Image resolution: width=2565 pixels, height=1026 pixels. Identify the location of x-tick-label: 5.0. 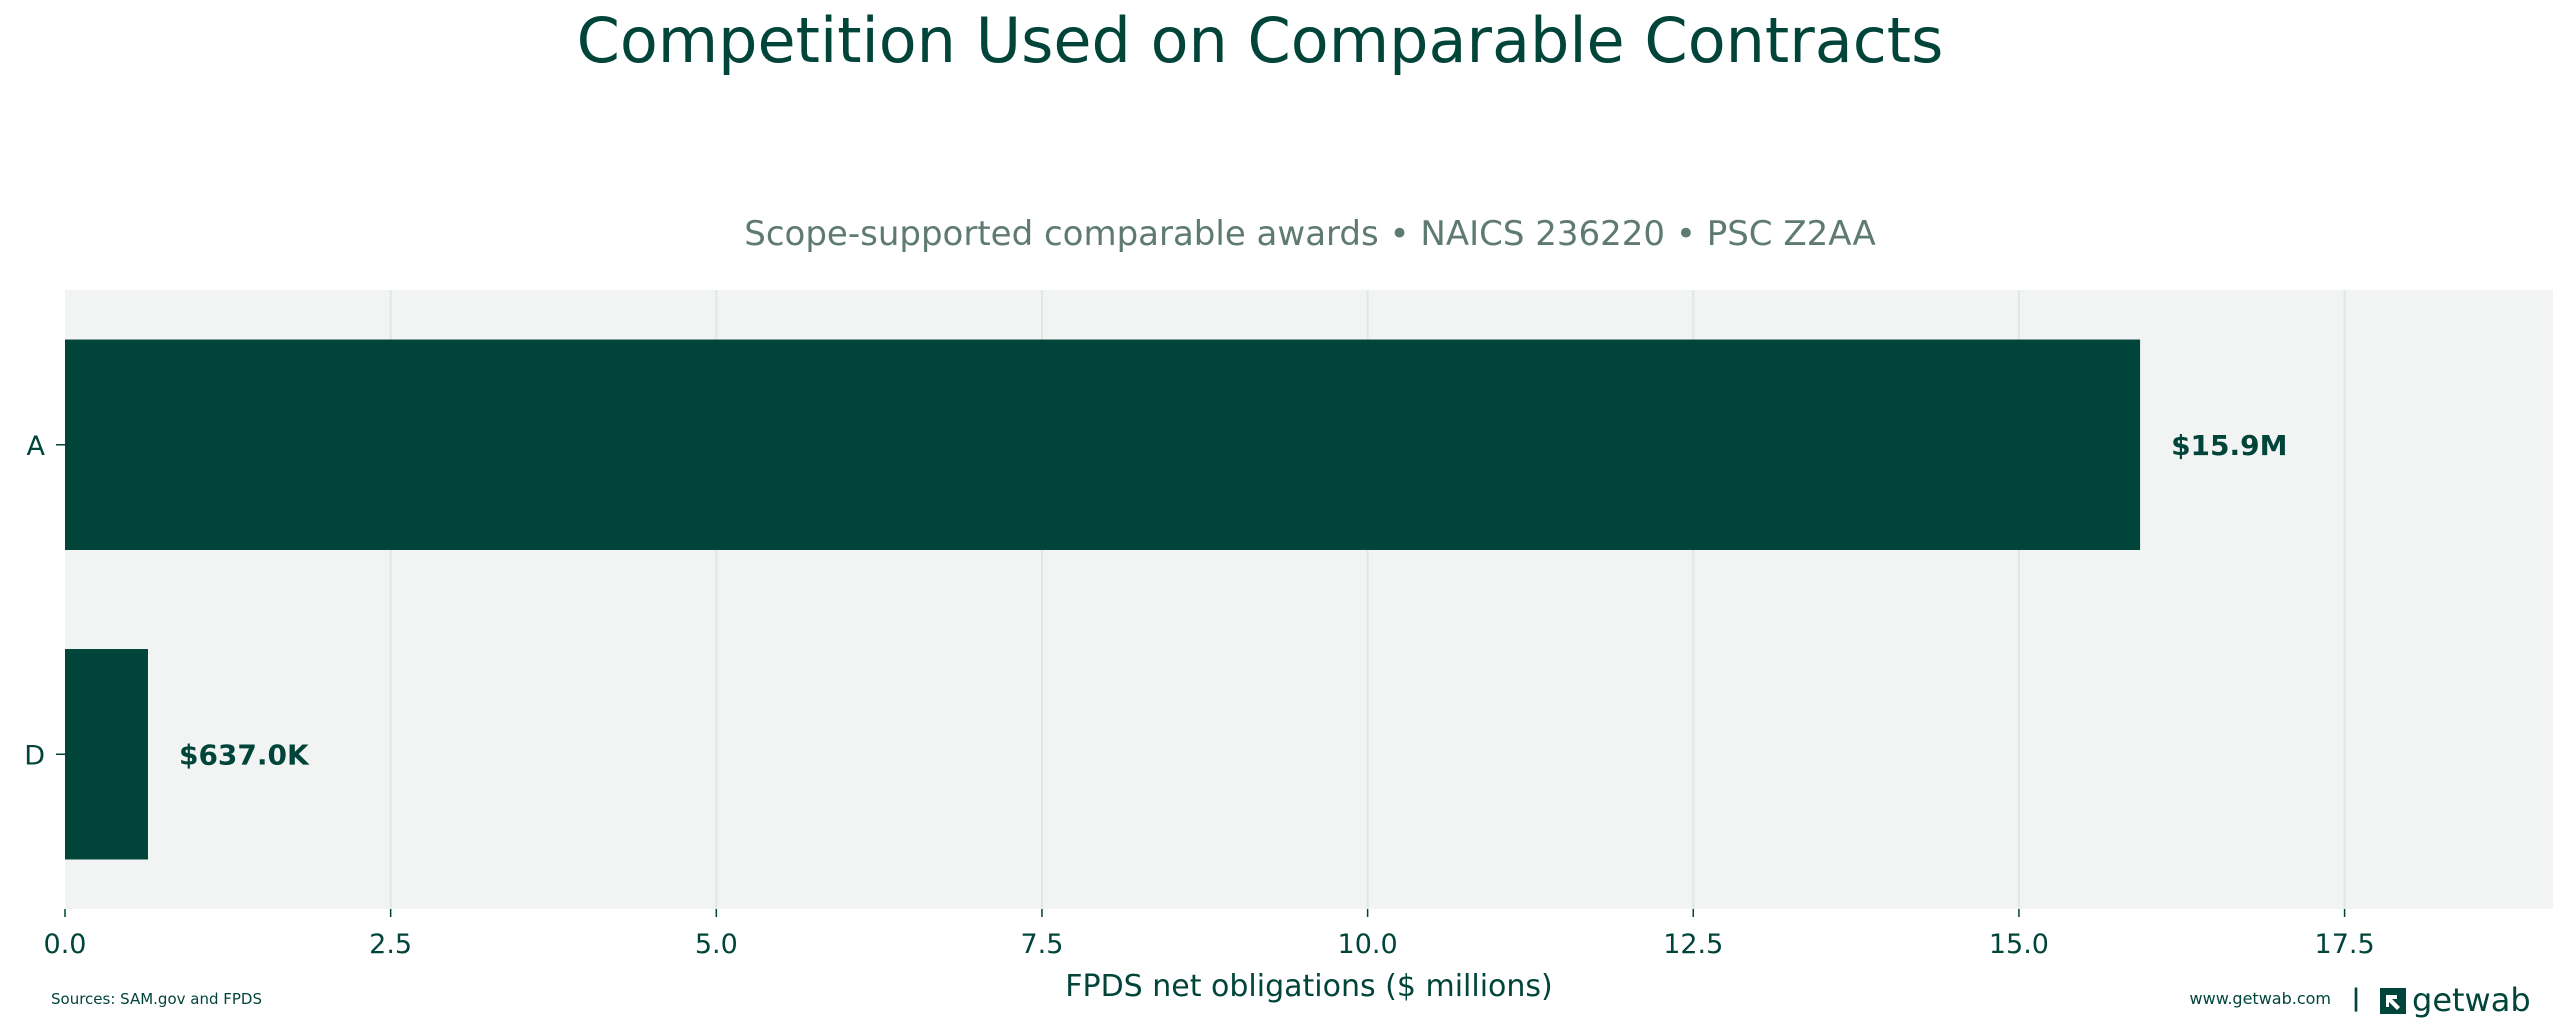
(716, 944).